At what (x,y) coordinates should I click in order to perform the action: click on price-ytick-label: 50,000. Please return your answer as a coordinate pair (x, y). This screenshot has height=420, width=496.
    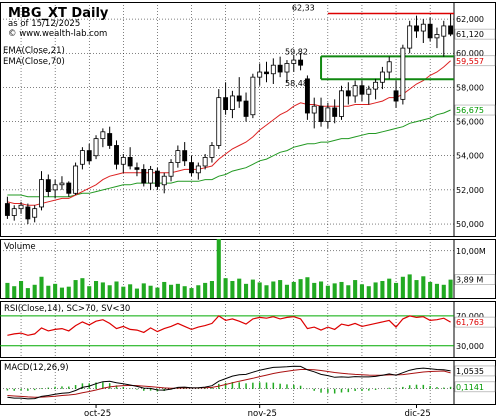
    Looking at the image, I should click on (470, 224).